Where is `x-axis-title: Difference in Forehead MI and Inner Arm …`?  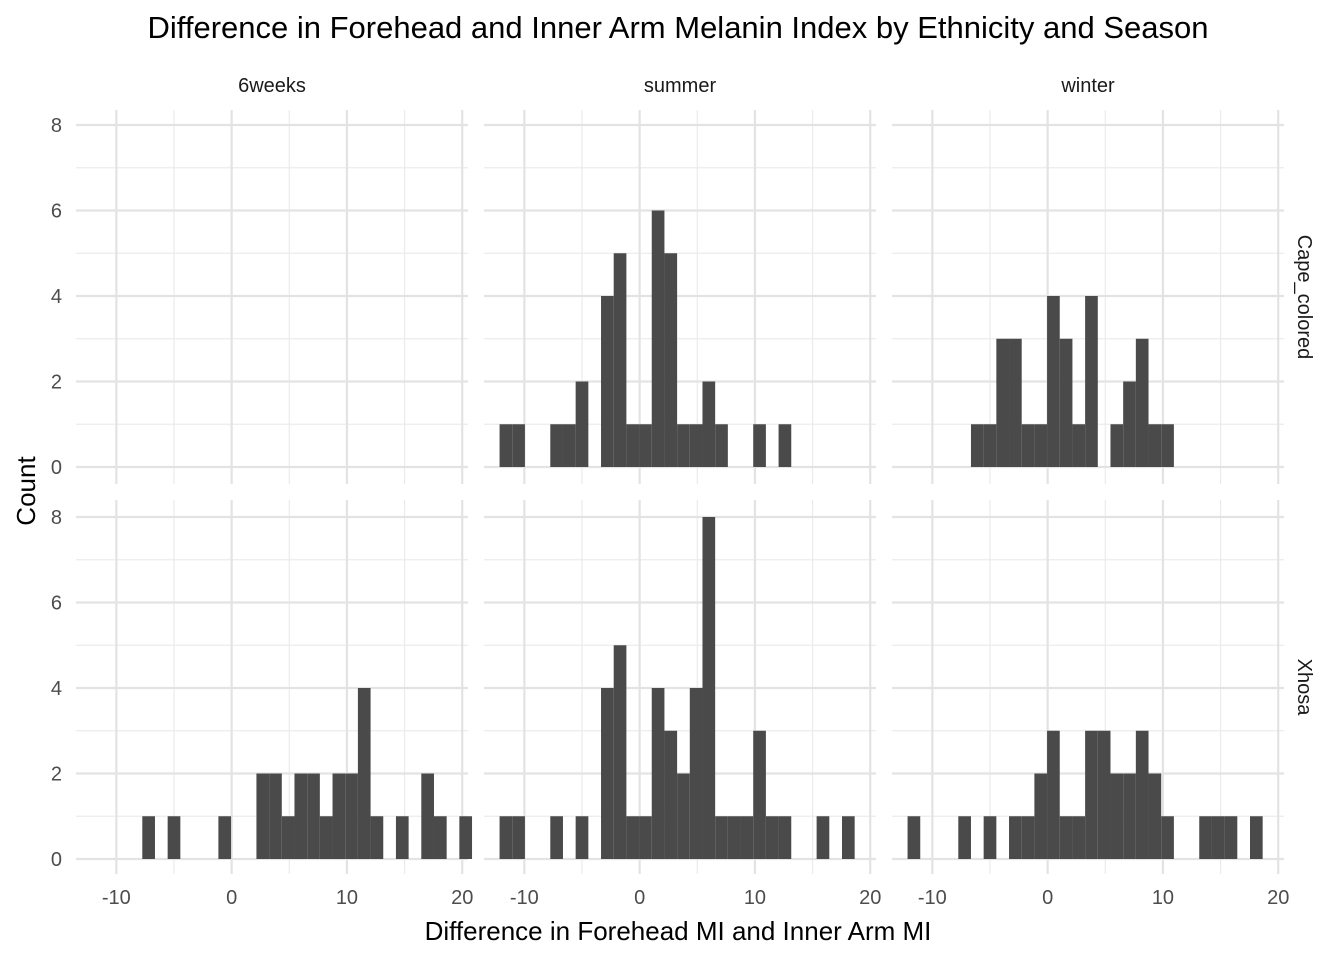
x-axis-title: Difference in Forehead MI and Inner Arm … is located at coordinates (678, 931).